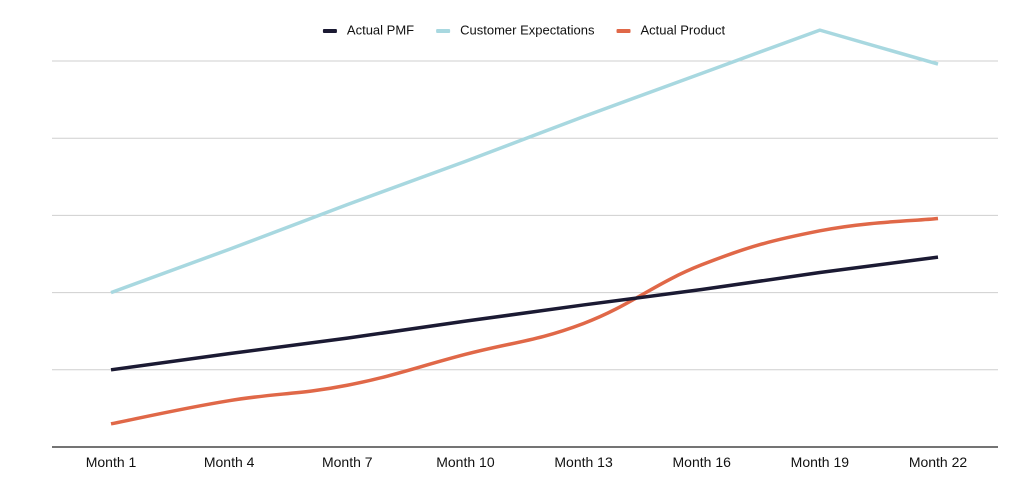 Image resolution: width=1024 pixels, height=494 pixels. I want to click on legend-item: Customer Expectations, so click(515, 29).